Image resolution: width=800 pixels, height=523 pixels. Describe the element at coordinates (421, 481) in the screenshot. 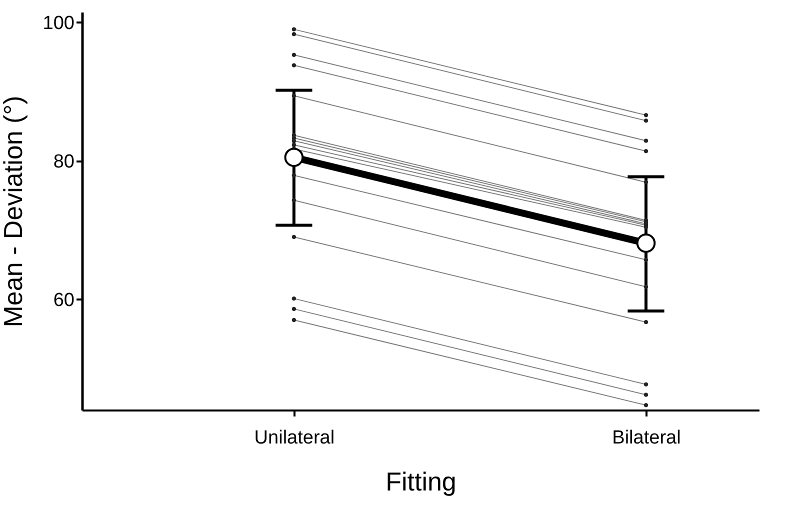

I see `x-axis-title: Fitting` at that location.